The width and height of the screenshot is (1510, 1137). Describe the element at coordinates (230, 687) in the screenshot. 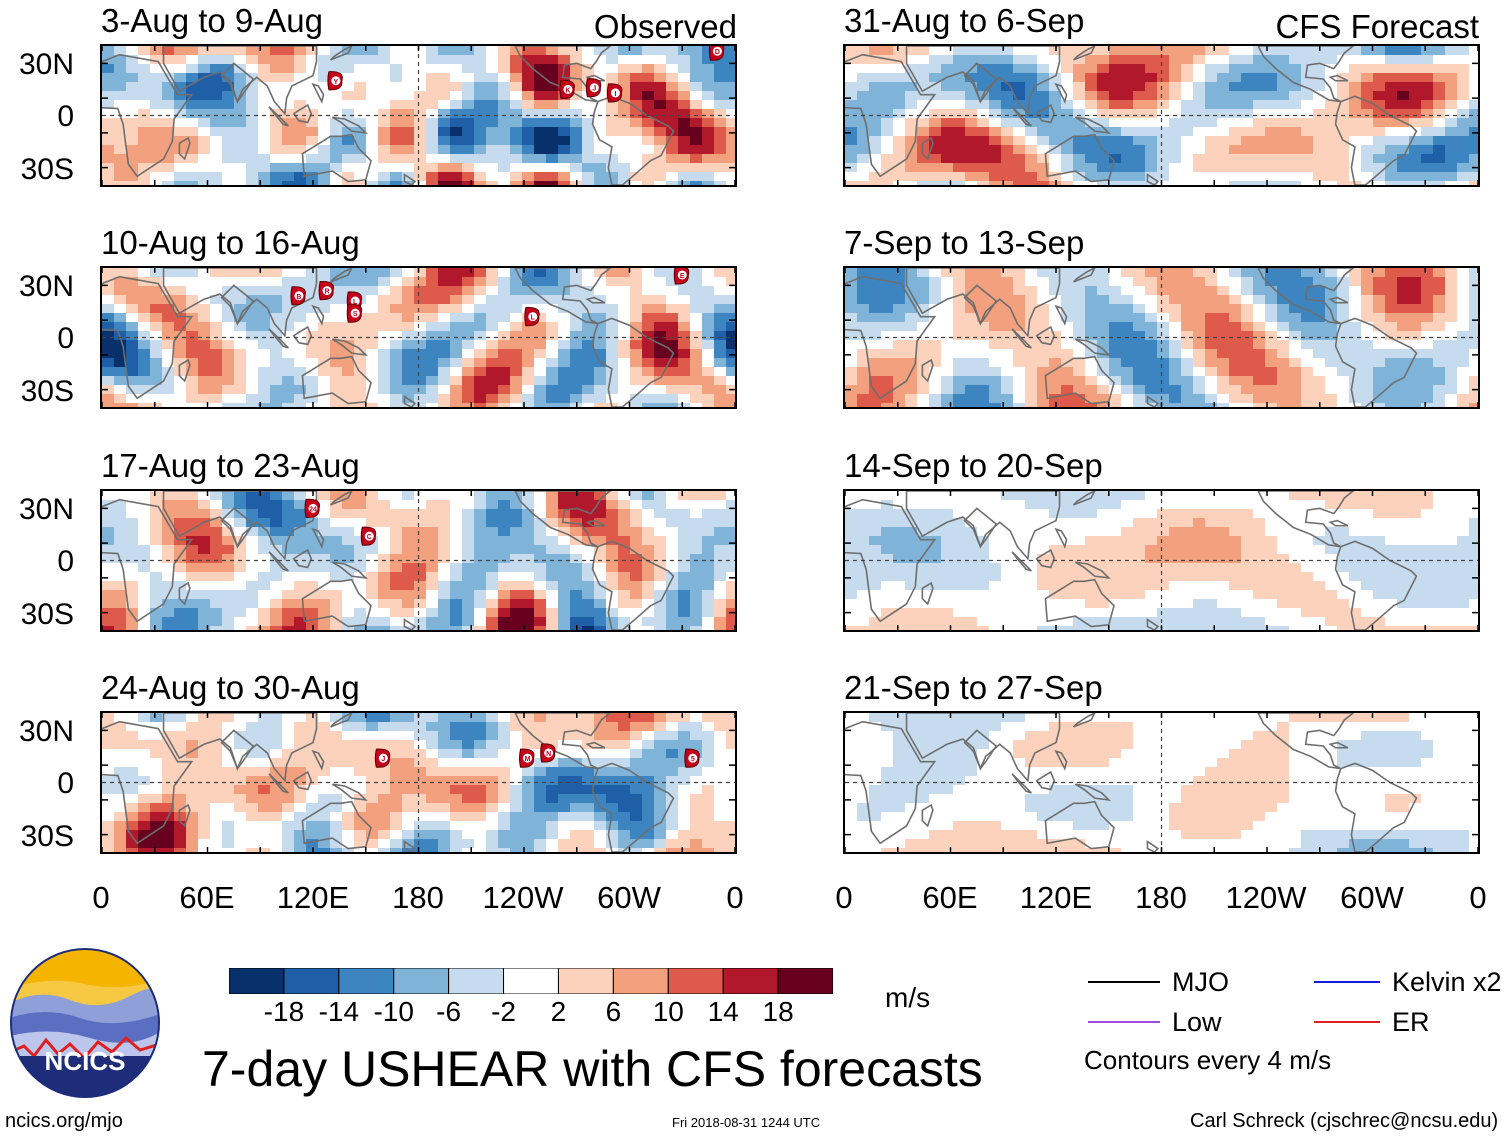

I see `panel-title-obs4: 24-Aug to 30-Aug` at that location.